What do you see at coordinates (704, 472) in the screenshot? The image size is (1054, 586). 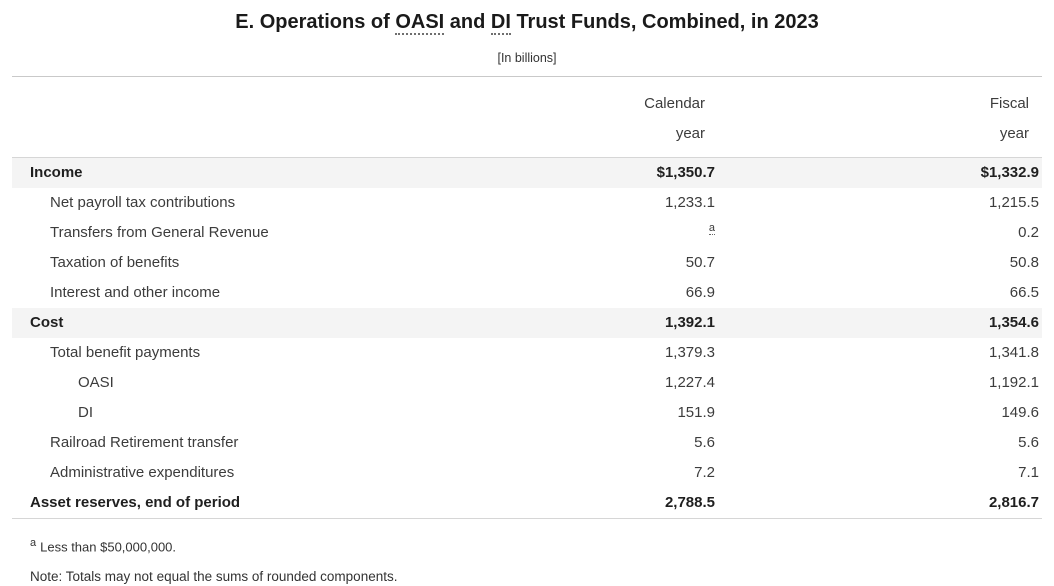 I see `calendar-year-value: 7.2` at bounding box center [704, 472].